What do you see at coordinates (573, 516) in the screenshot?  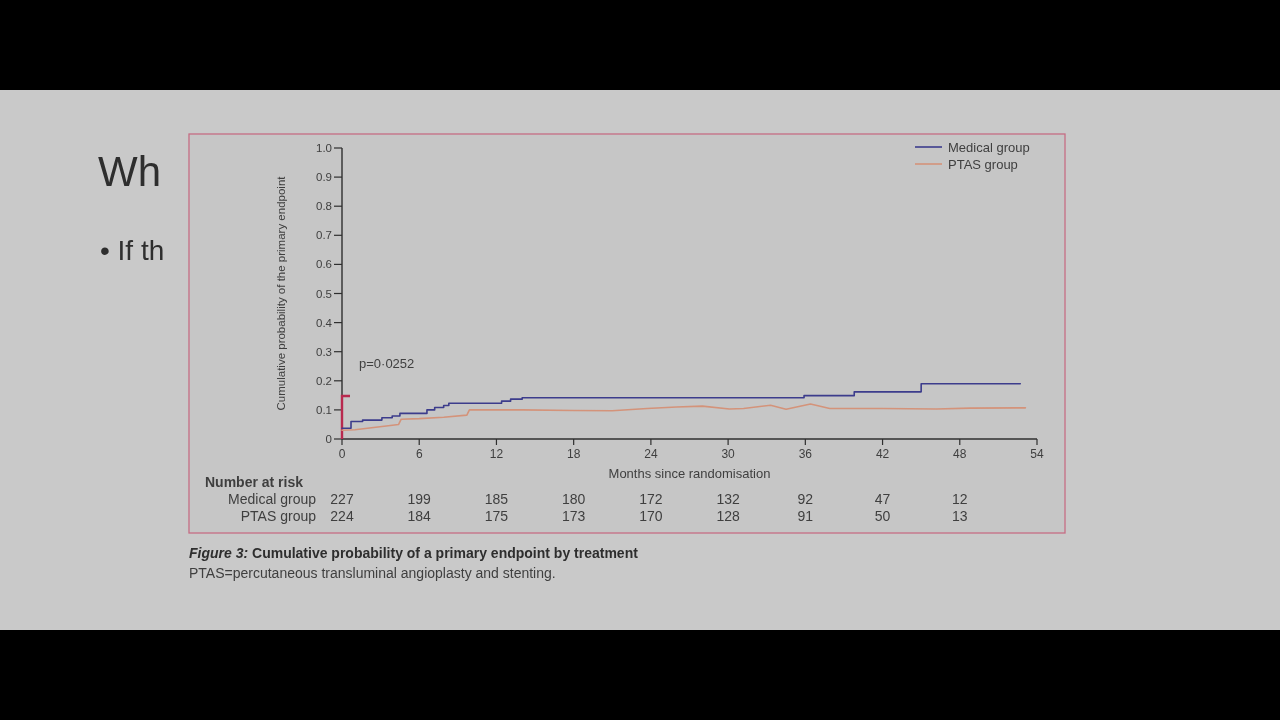 I see `text: 173` at bounding box center [573, 516].